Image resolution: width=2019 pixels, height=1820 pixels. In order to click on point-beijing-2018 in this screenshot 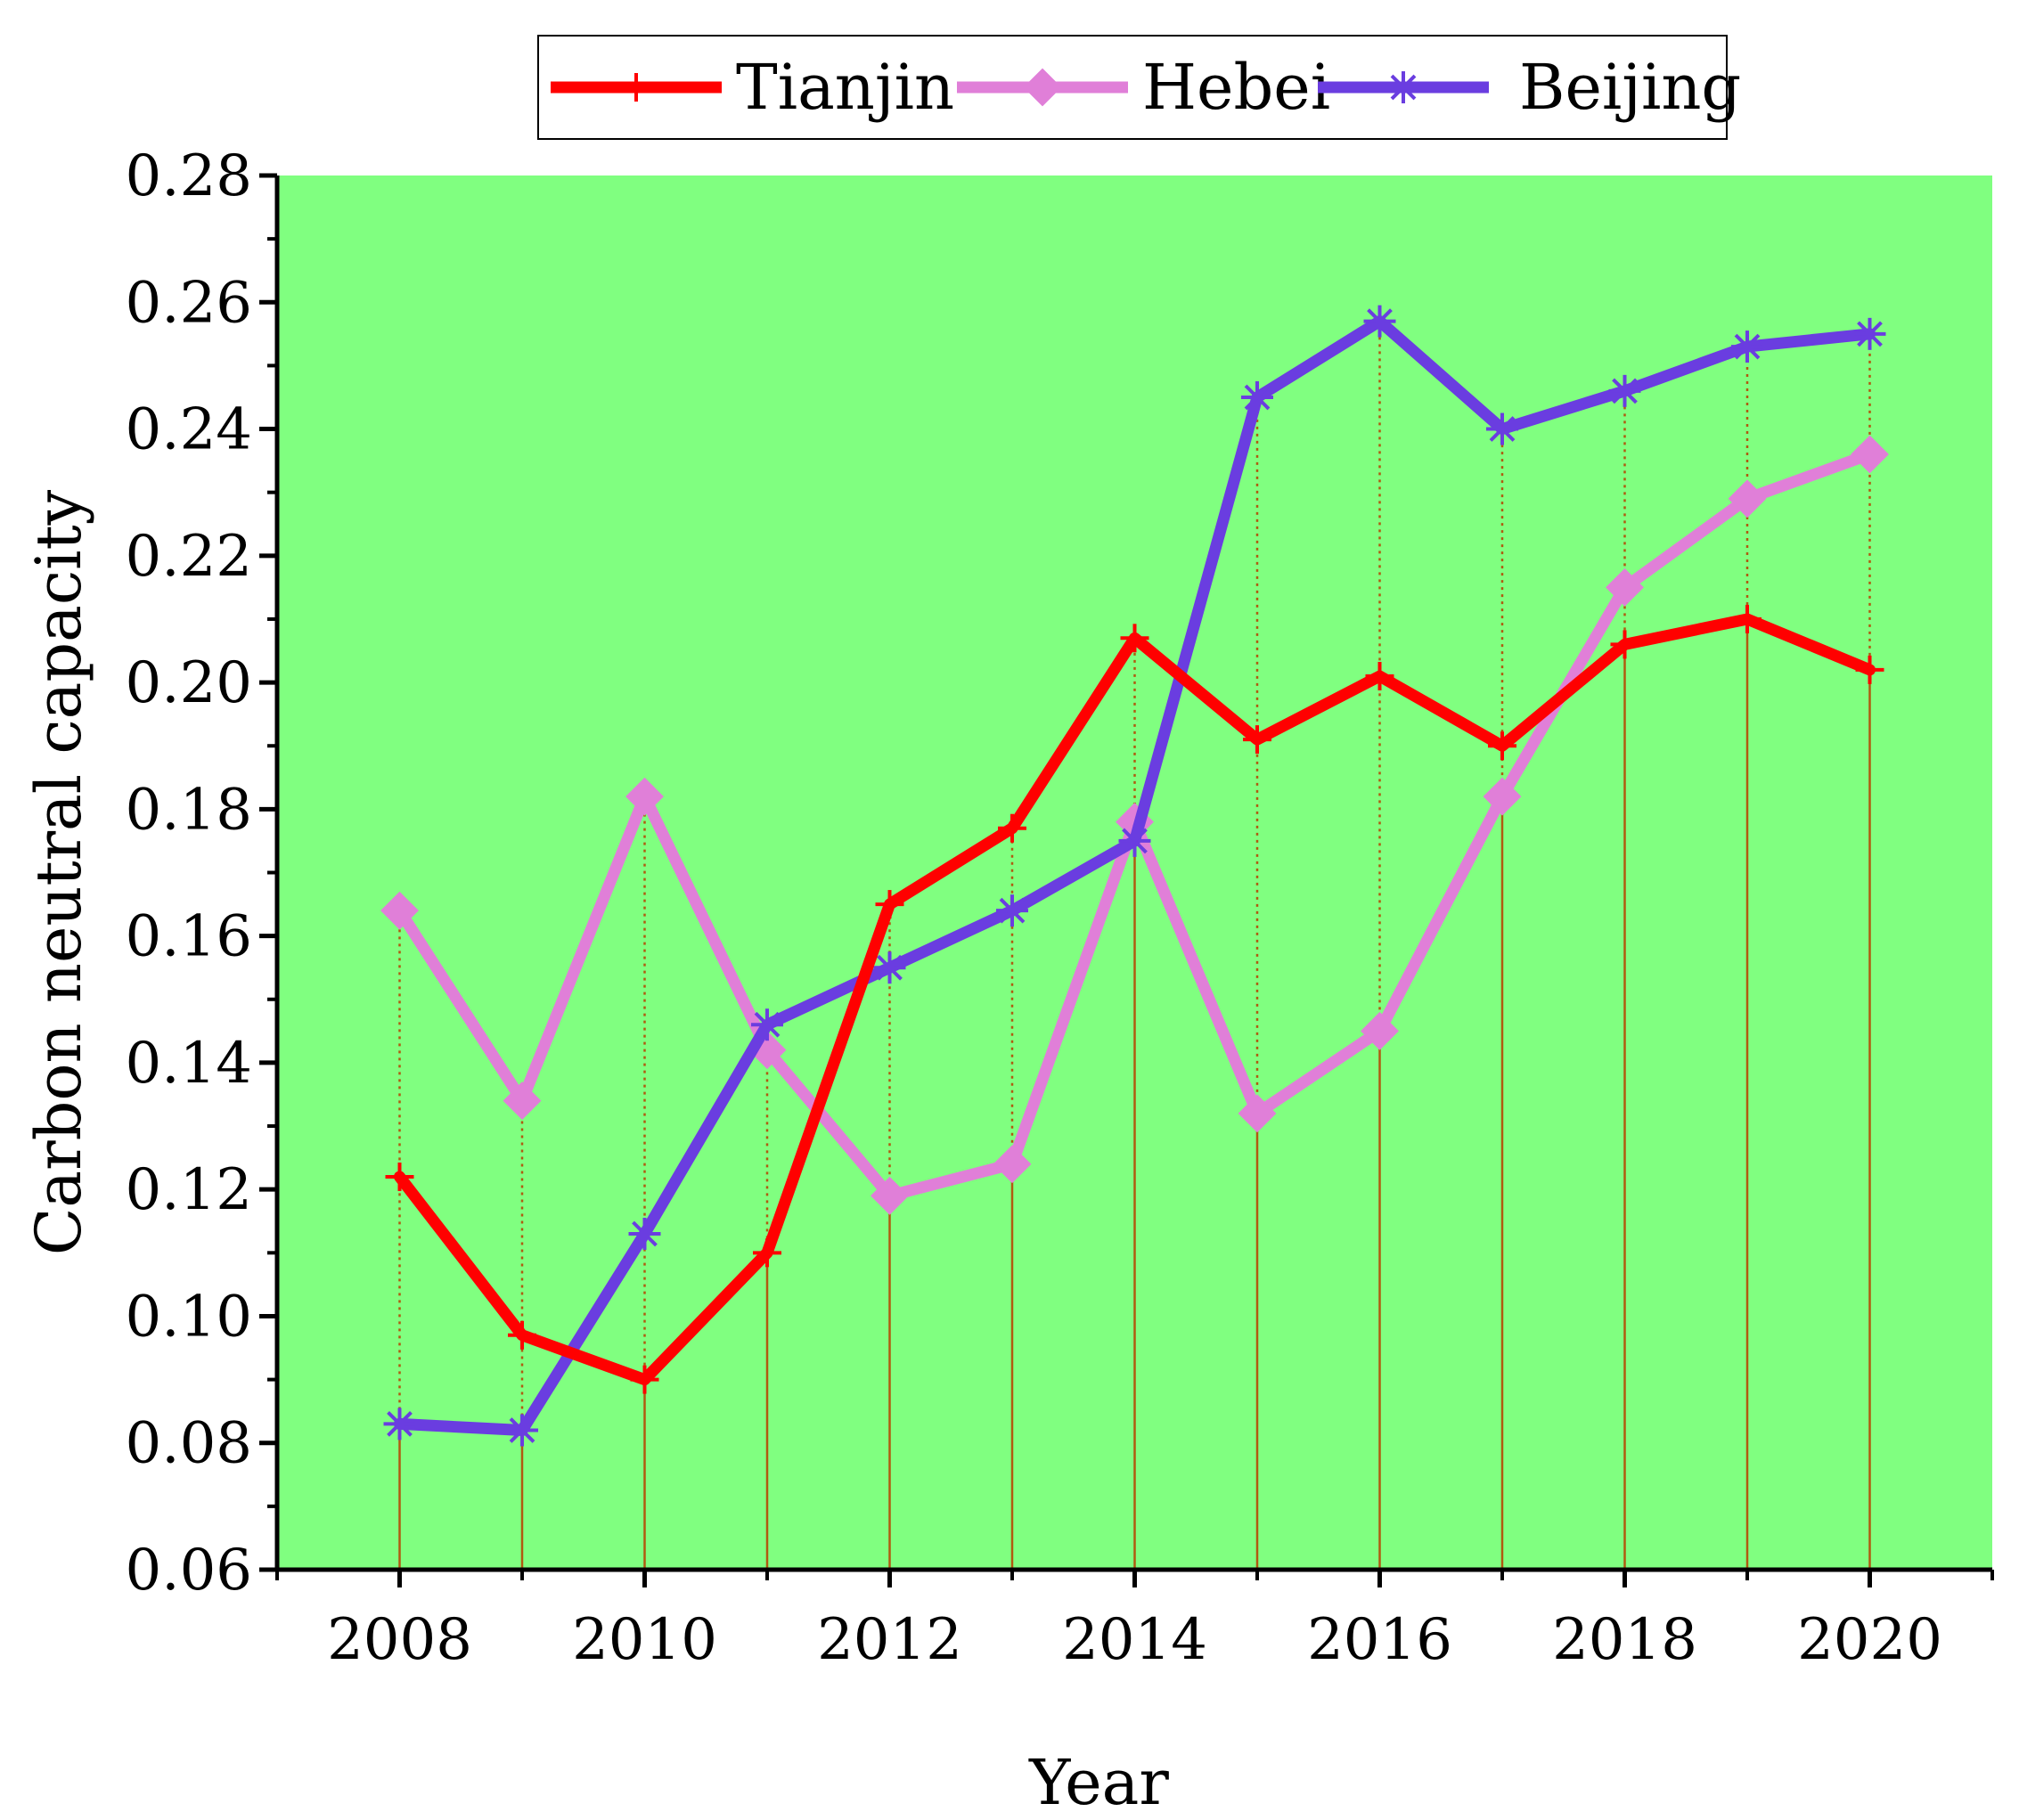, I will do `click(1625, 390)`.